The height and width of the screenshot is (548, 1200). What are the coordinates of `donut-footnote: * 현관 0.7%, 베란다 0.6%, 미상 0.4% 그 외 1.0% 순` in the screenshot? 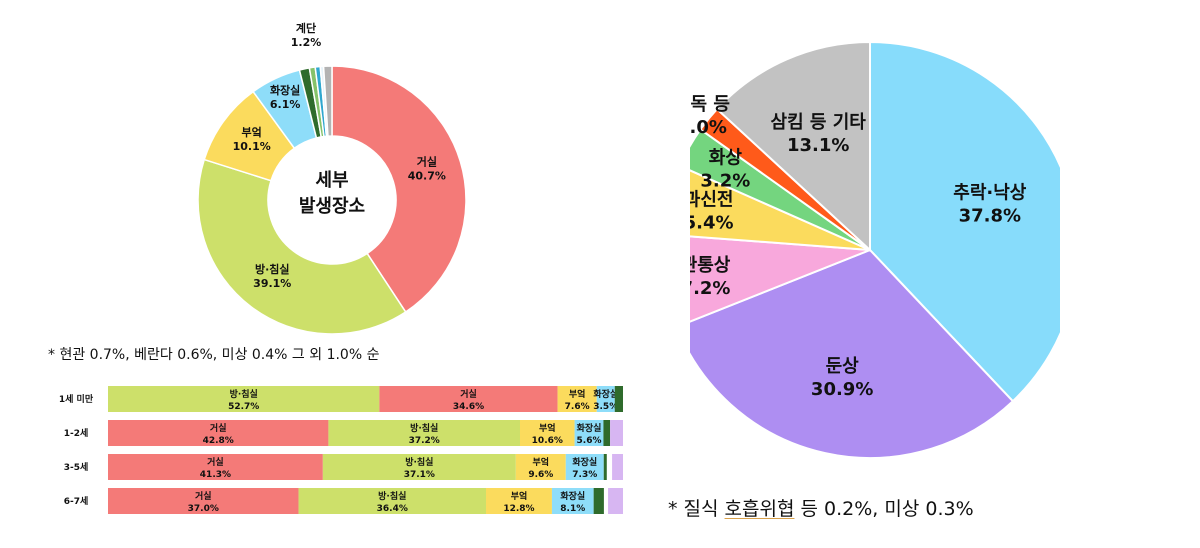 It's located at (214, 355).